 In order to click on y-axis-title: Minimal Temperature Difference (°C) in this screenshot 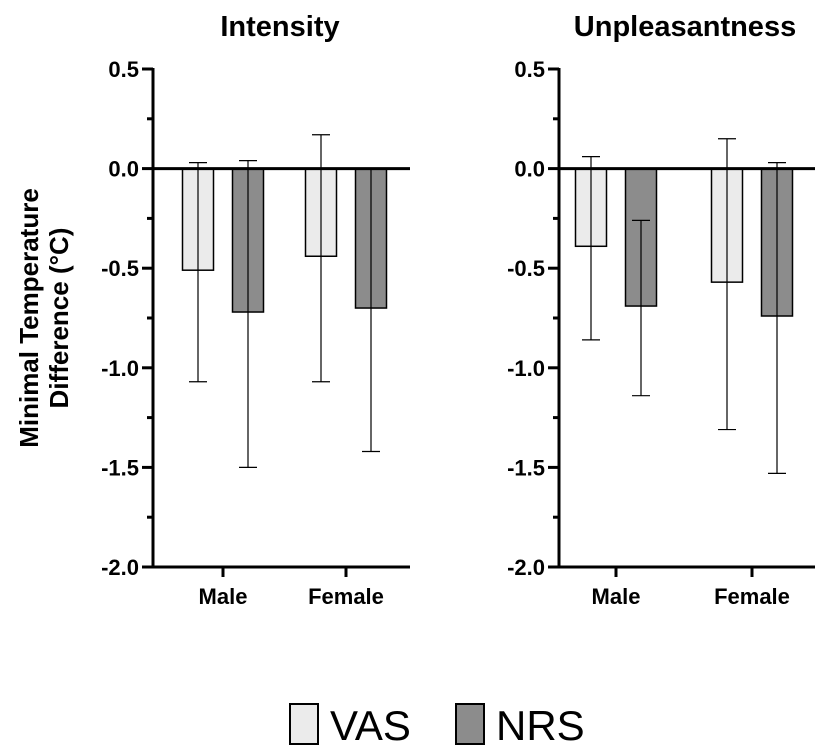, I will do `click(44, 318)`.